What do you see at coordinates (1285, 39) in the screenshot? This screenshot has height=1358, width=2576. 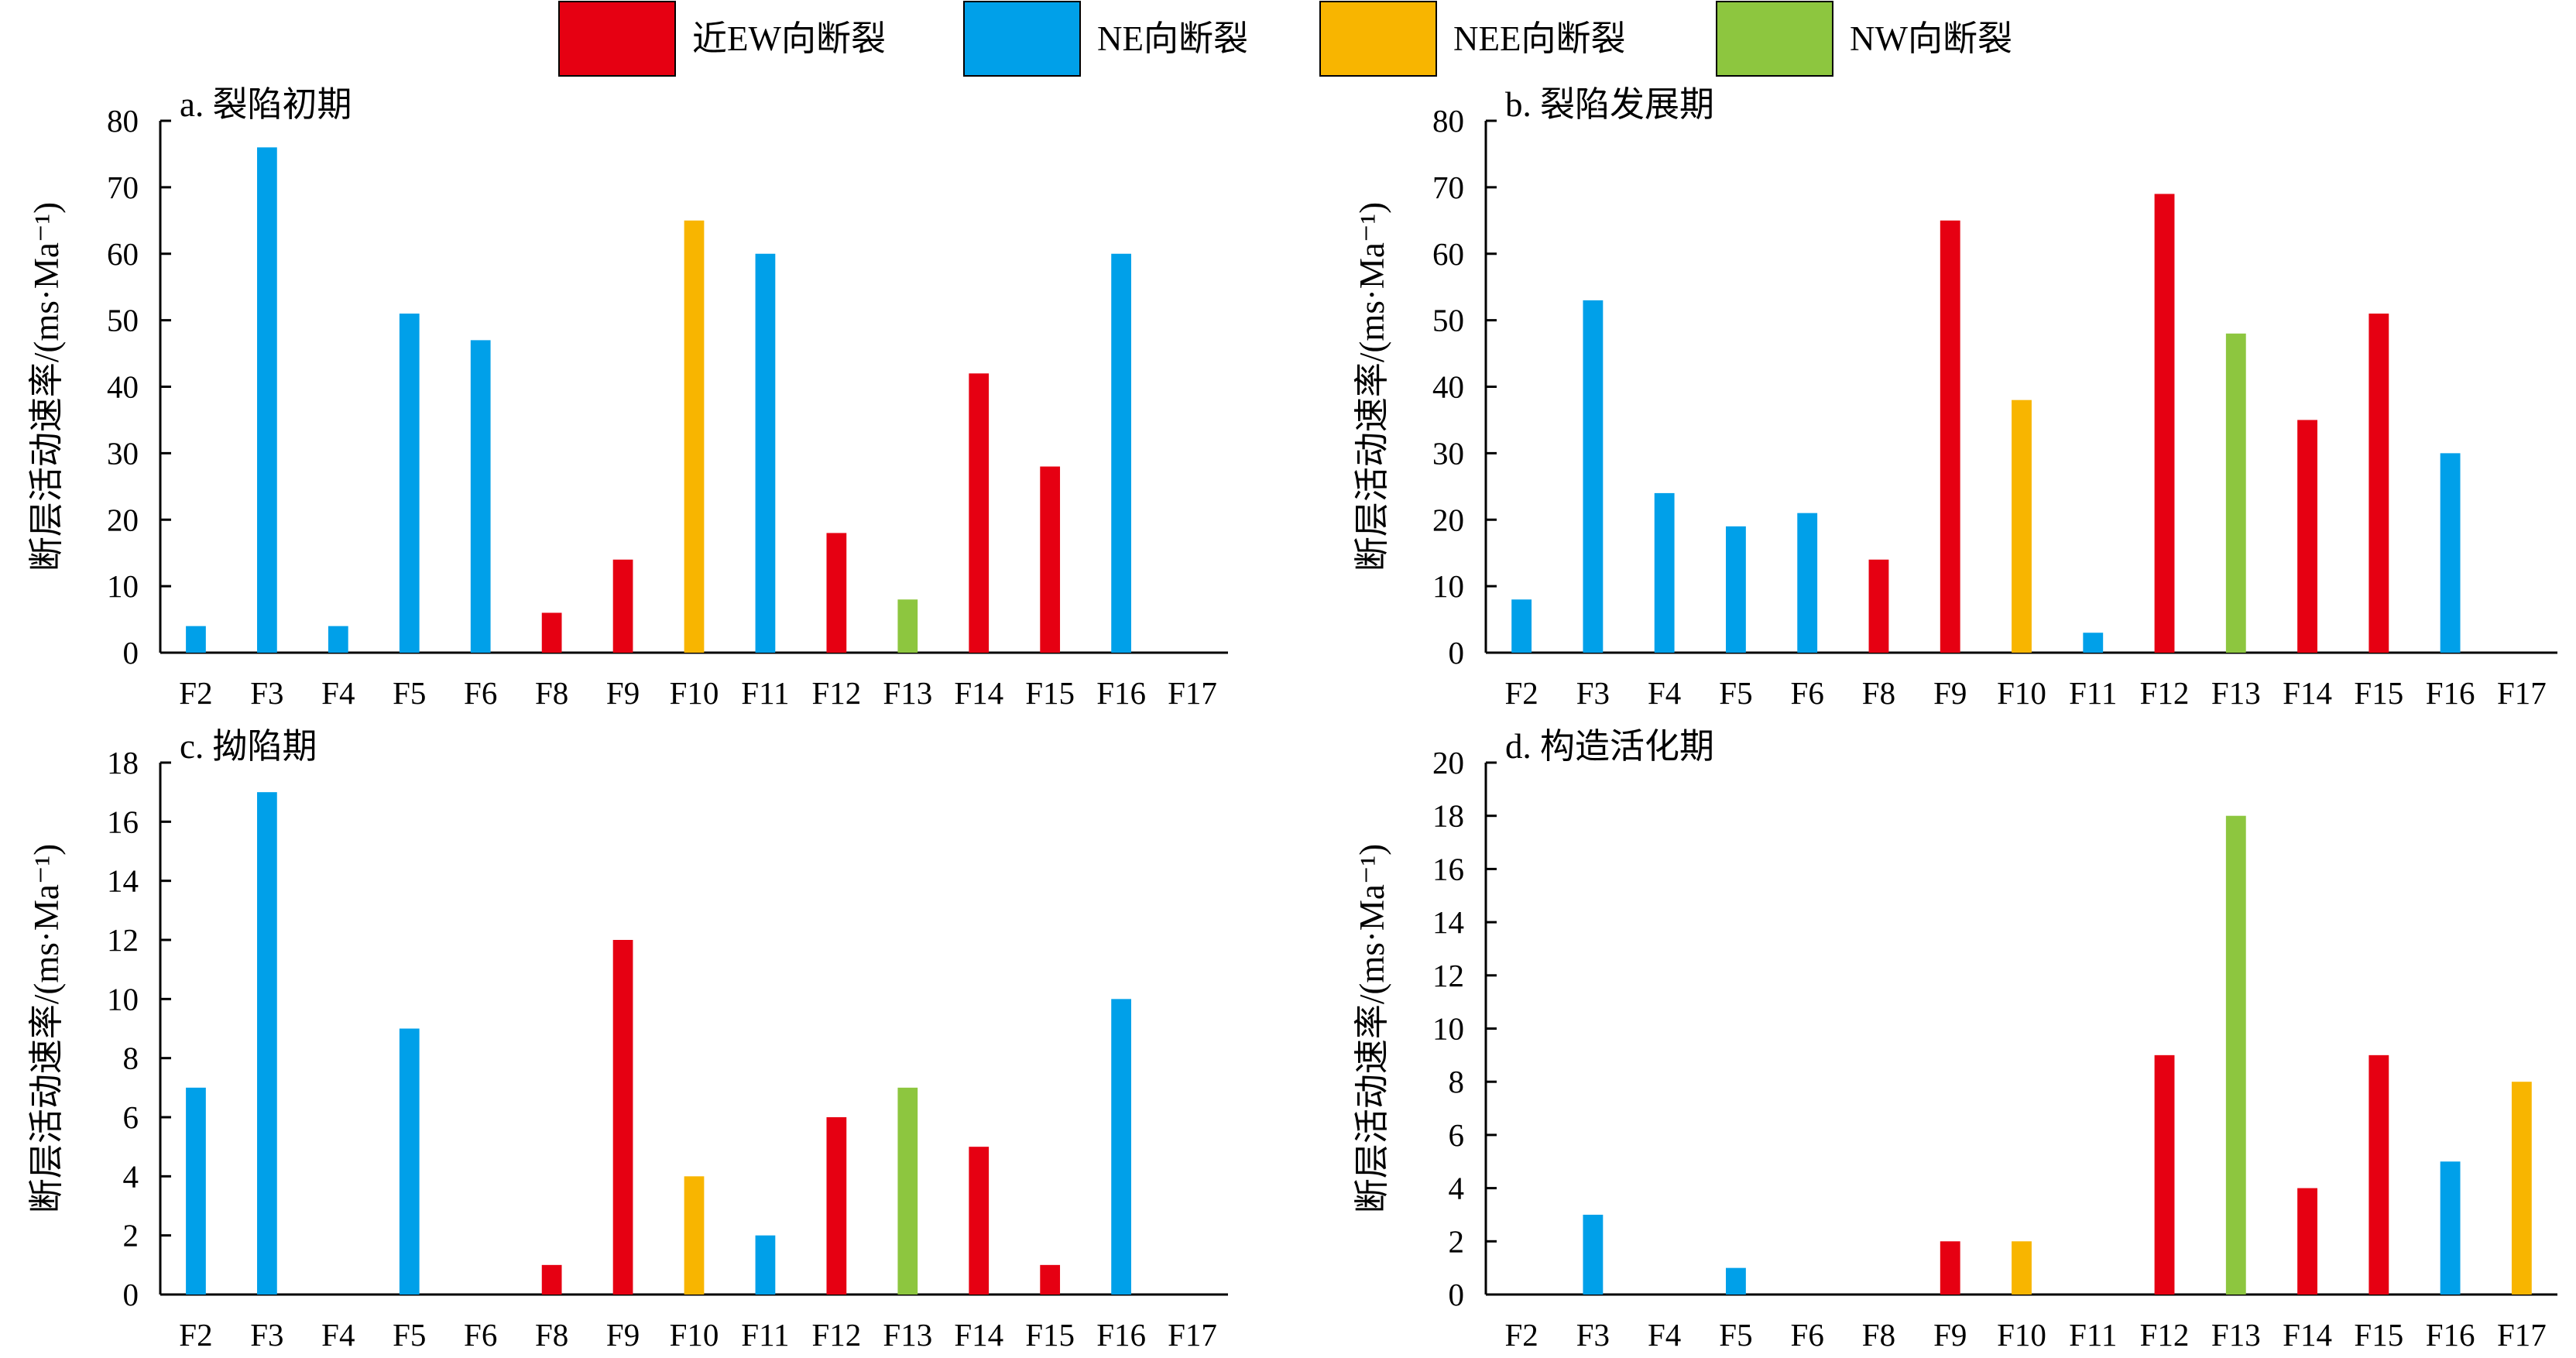 I see `legend: 近EW向断裂 NE向断裂 NEE向断裂 NW向断裂` at bounding box center [1285, 39].